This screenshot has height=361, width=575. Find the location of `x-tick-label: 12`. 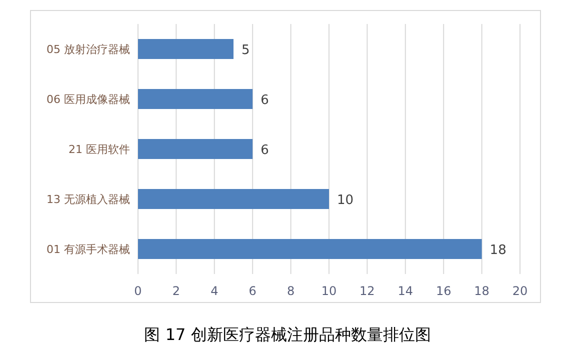

x-tick-label: 12 is located at coordinates (367, 291).